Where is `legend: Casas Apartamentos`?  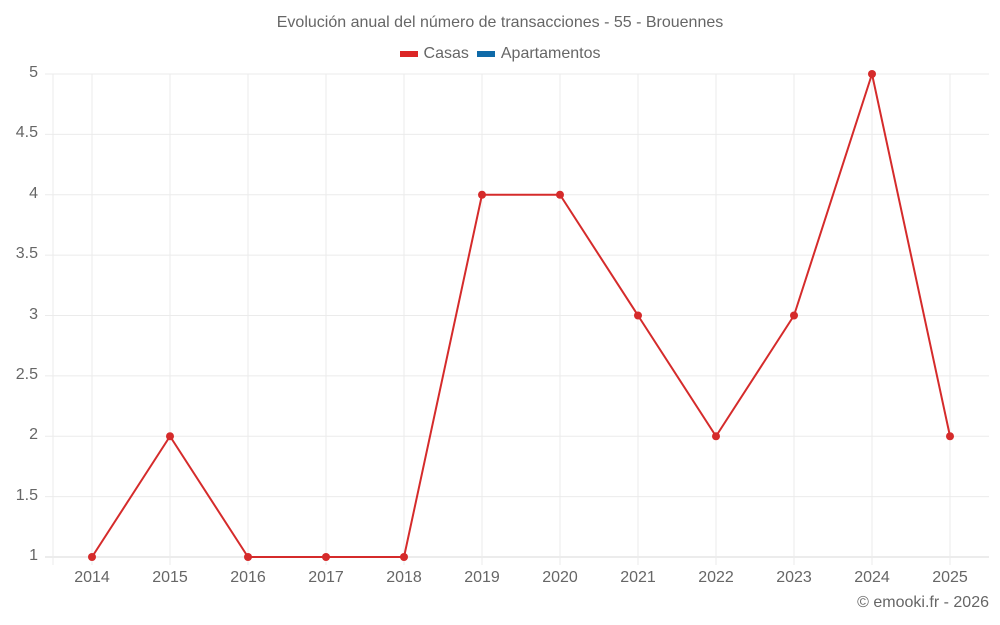
legend: Casas Apartamentos is located at coordinates (500, 54).